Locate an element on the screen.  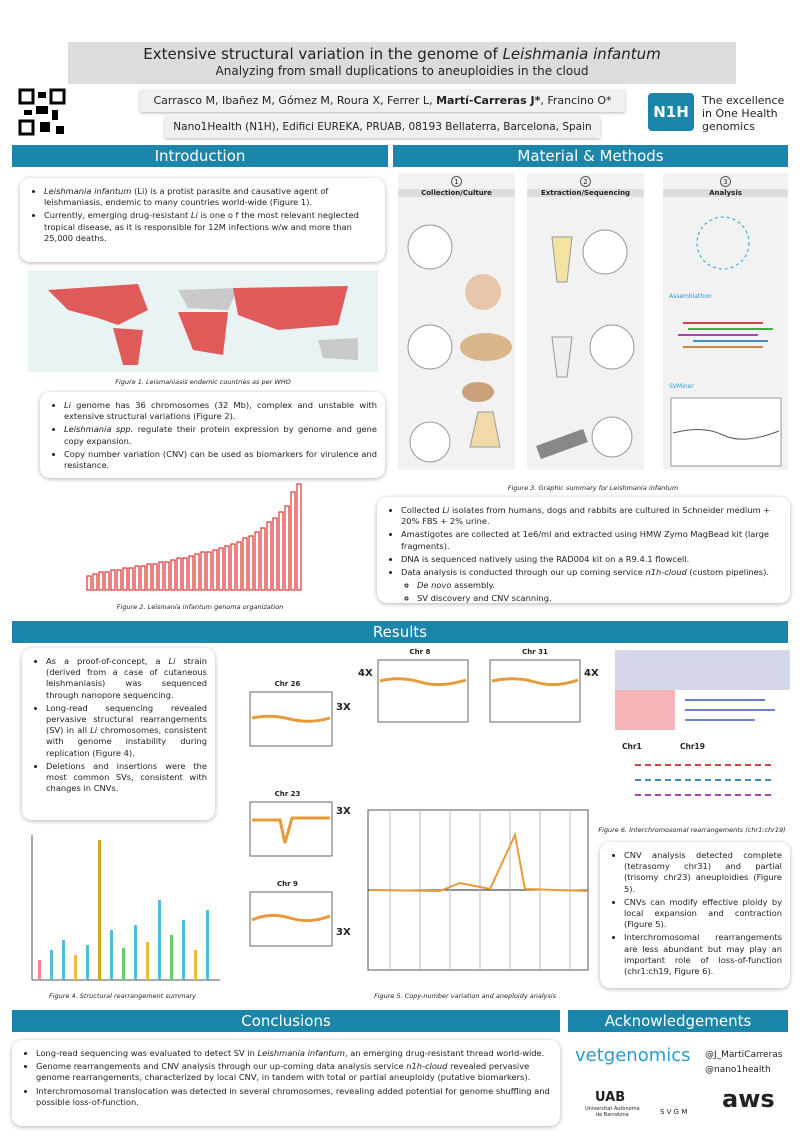
panel-title: Analysis is located at coordinates (725, 193).